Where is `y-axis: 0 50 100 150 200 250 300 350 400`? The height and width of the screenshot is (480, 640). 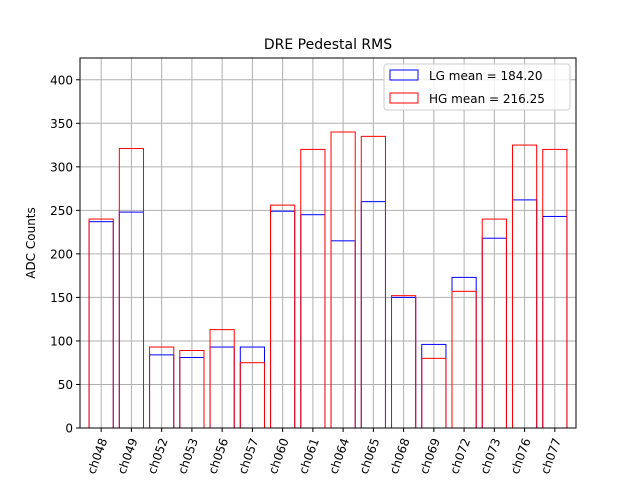
y-axis: 0 50 100 150 200 250 300 350 400 is located at coordinates (65, 254).